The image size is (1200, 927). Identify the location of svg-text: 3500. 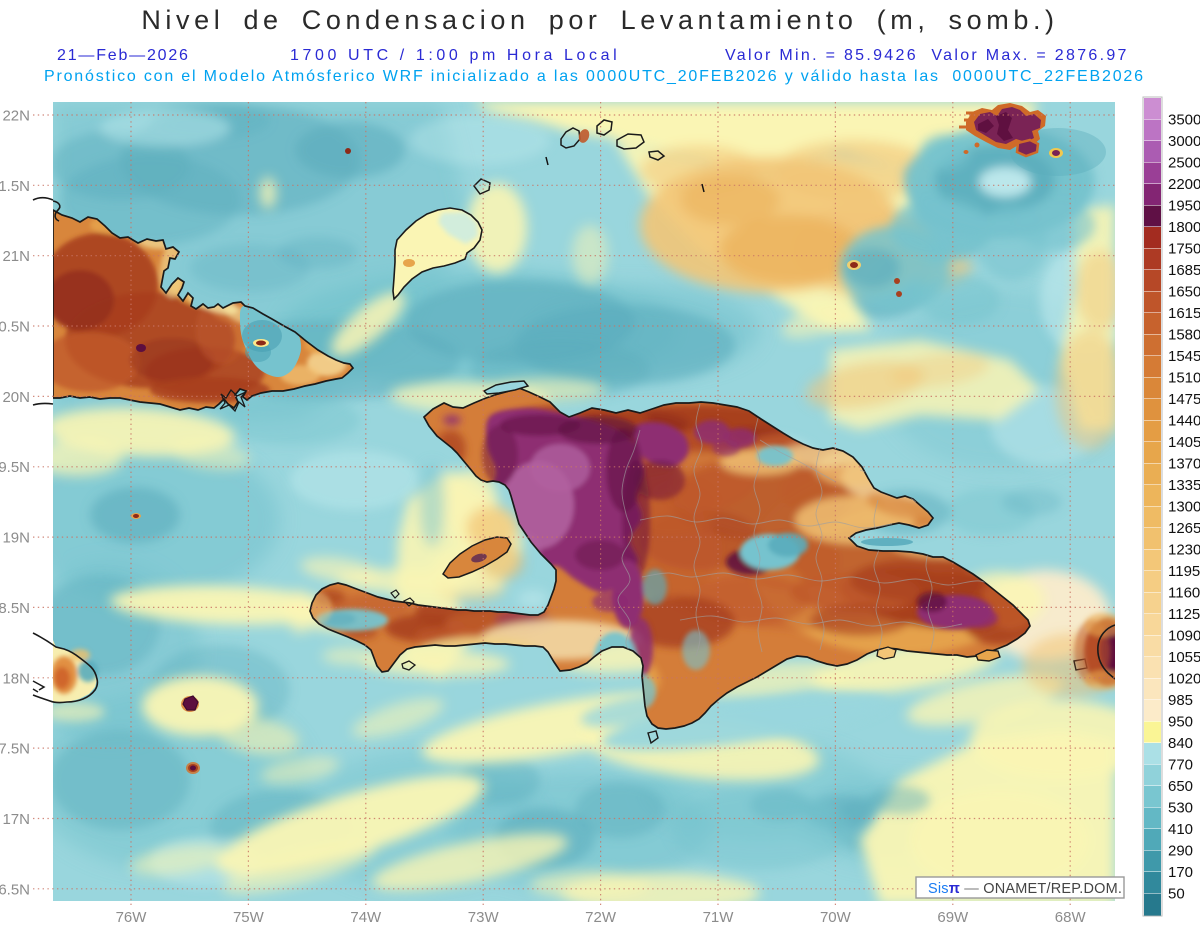
(1184, 120).